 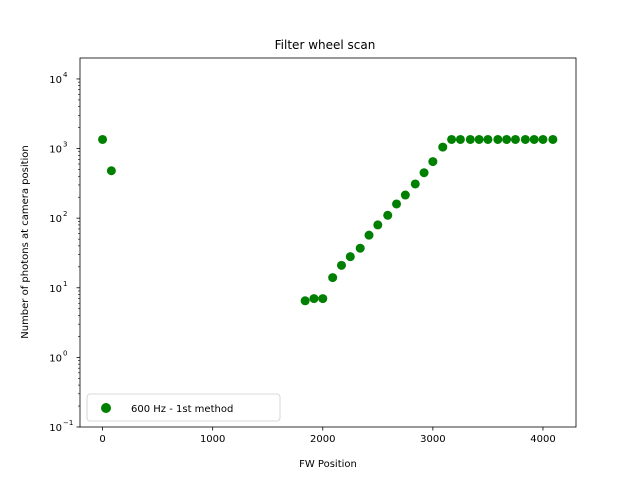 What do you see at coordinates (65, 145) in the screenshot?
I see `y-tick-exponent: 3` at bounding box center [65, 145].